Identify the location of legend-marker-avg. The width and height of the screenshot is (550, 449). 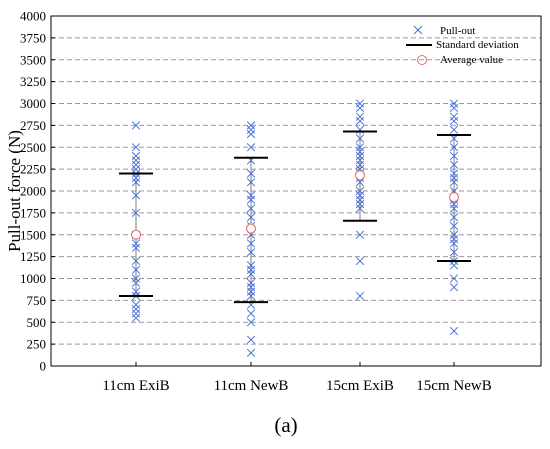
(422, 60).